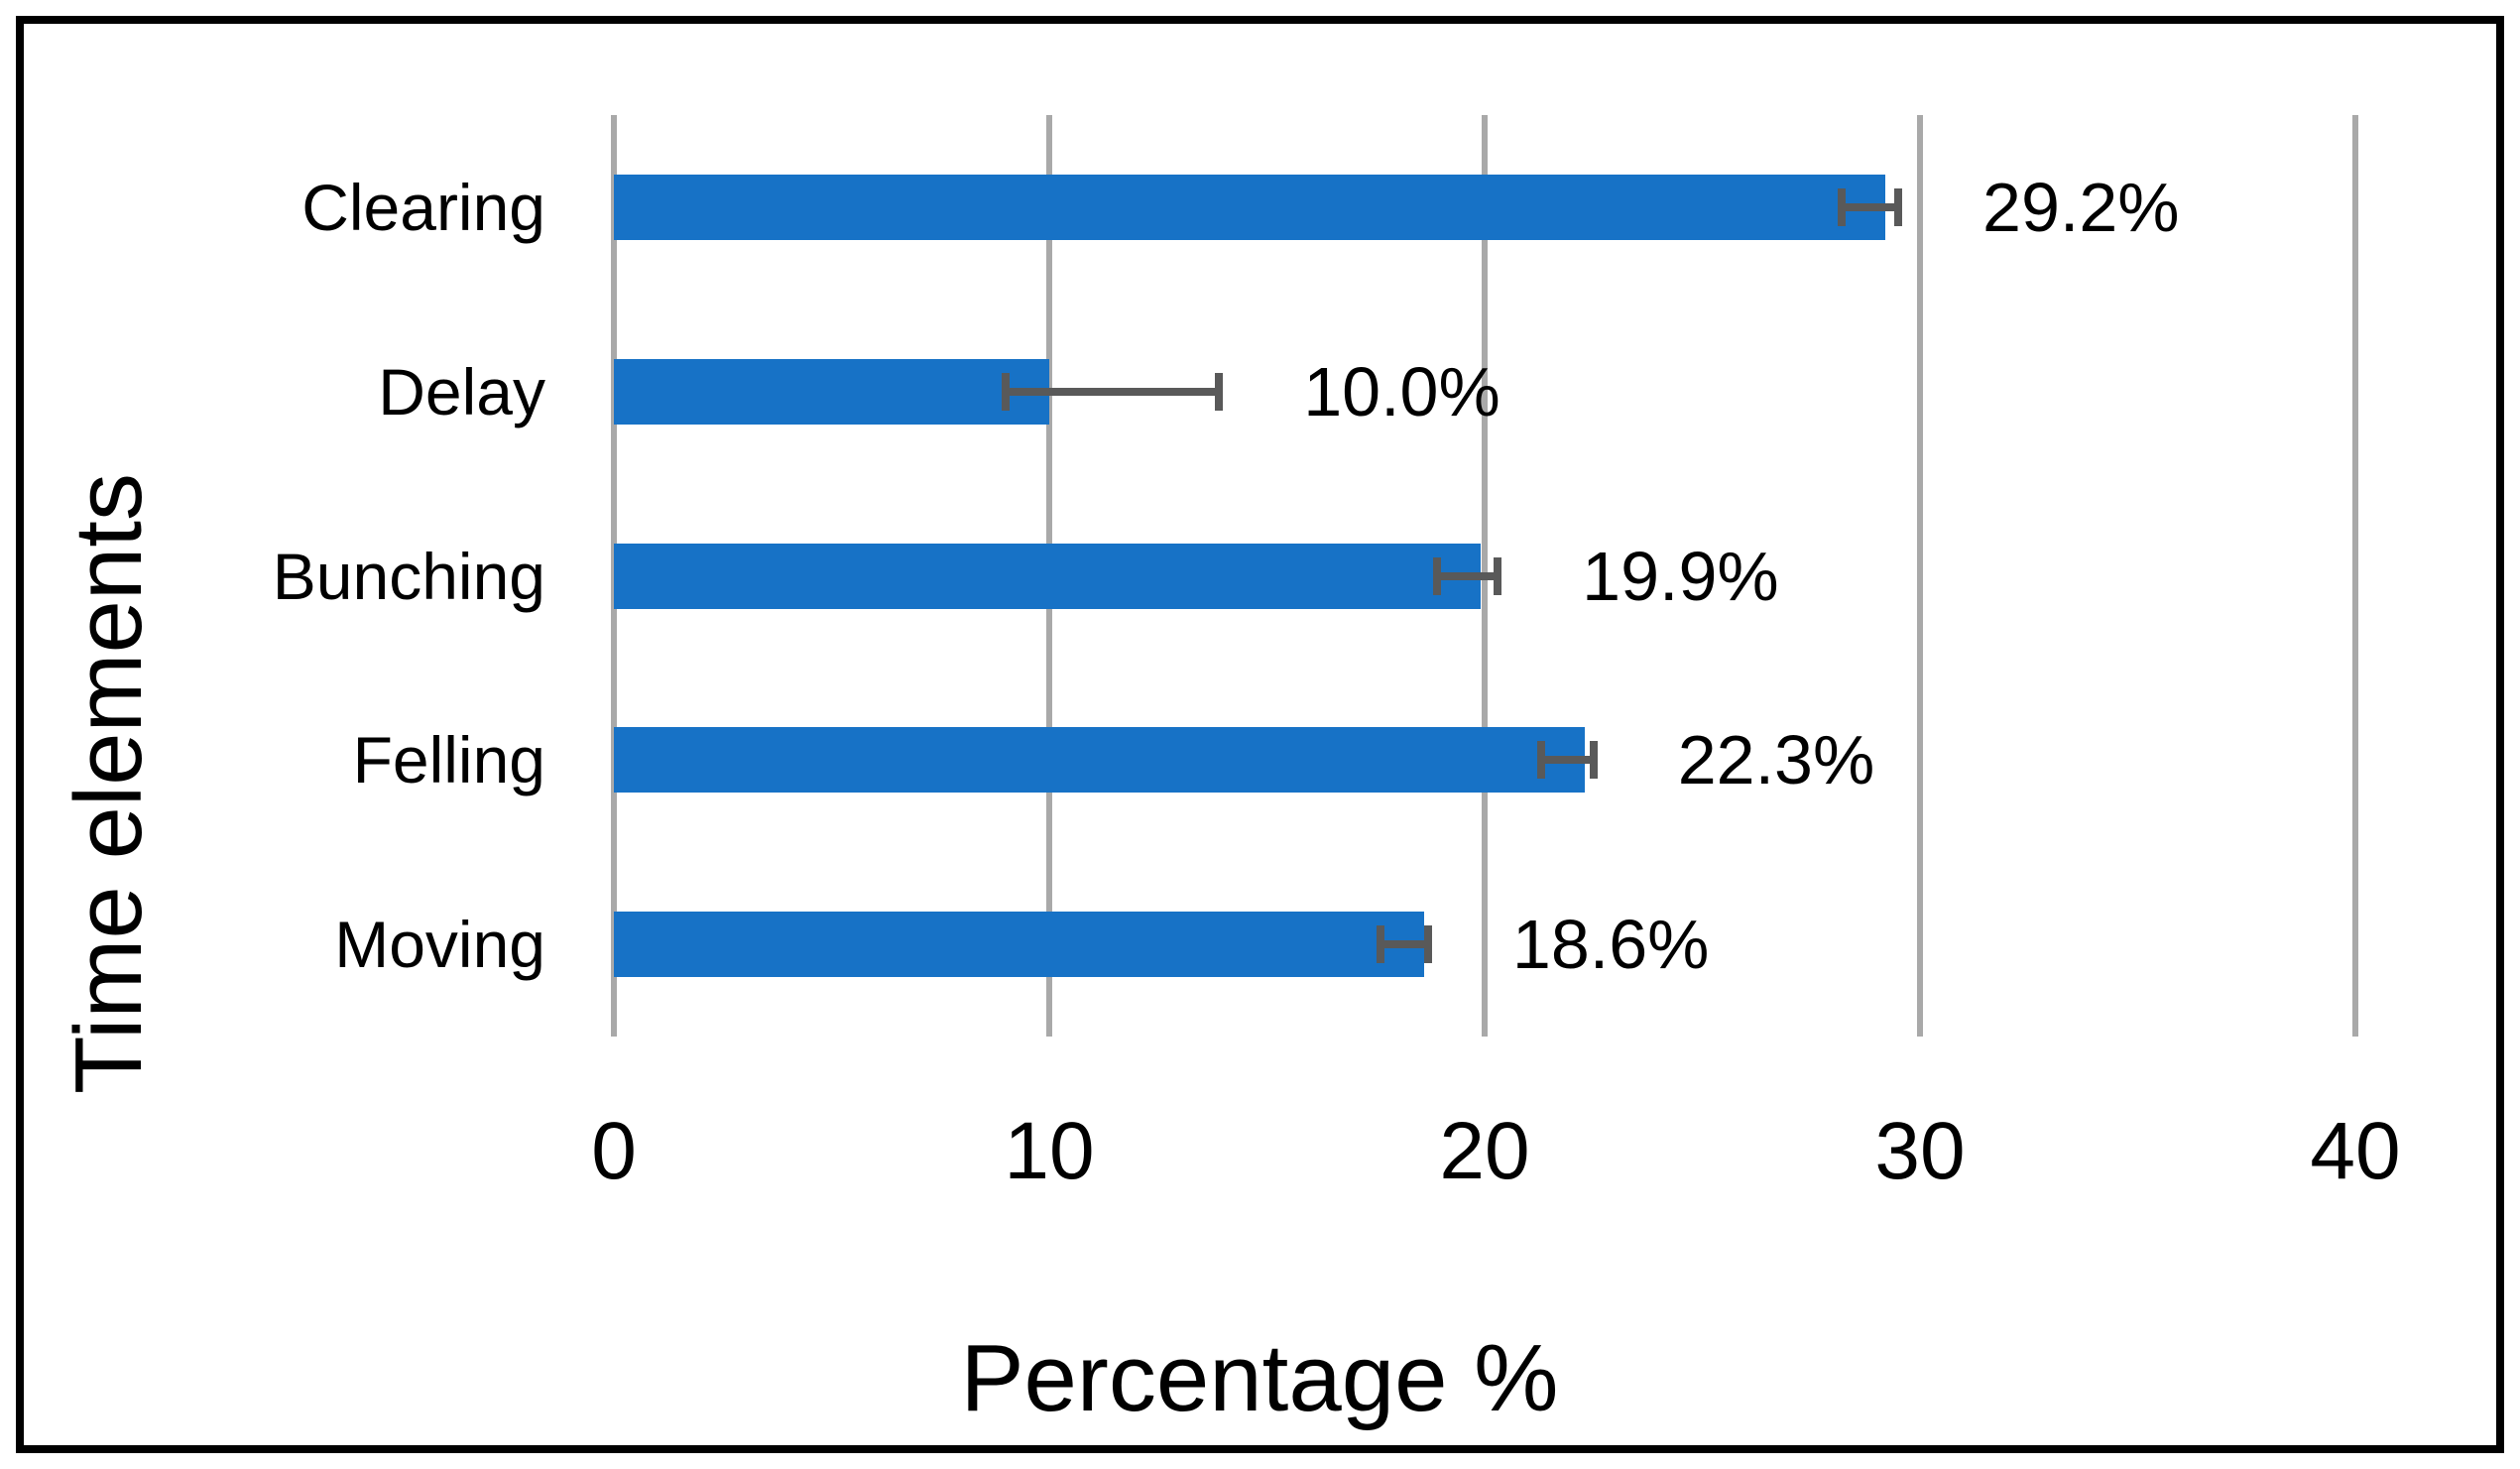 The image size is (2520, 1469). What do you see at coordinates (448, 760) in the screenshot?
I see `category-label: Felling` at bounding box center [448, 760].